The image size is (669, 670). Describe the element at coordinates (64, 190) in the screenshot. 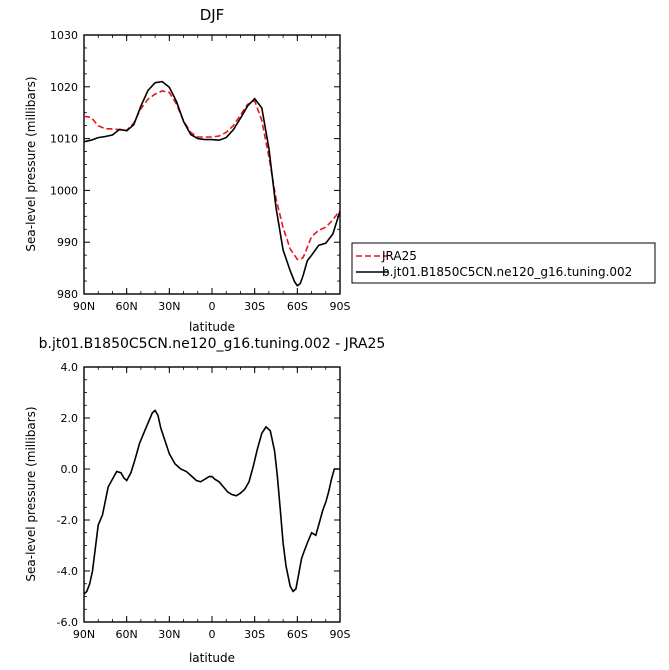

I see `y-tick-label: 1000` at that location.